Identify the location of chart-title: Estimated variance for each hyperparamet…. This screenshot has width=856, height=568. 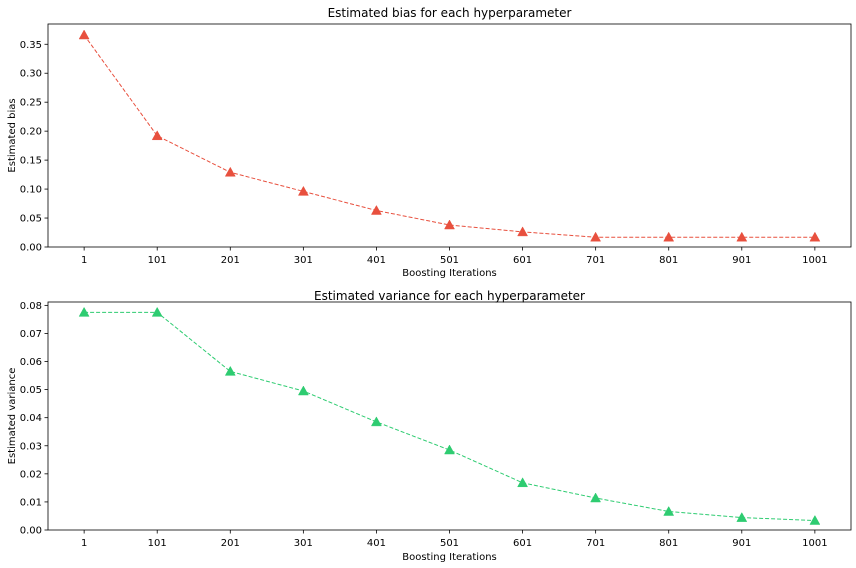
(449, 296).